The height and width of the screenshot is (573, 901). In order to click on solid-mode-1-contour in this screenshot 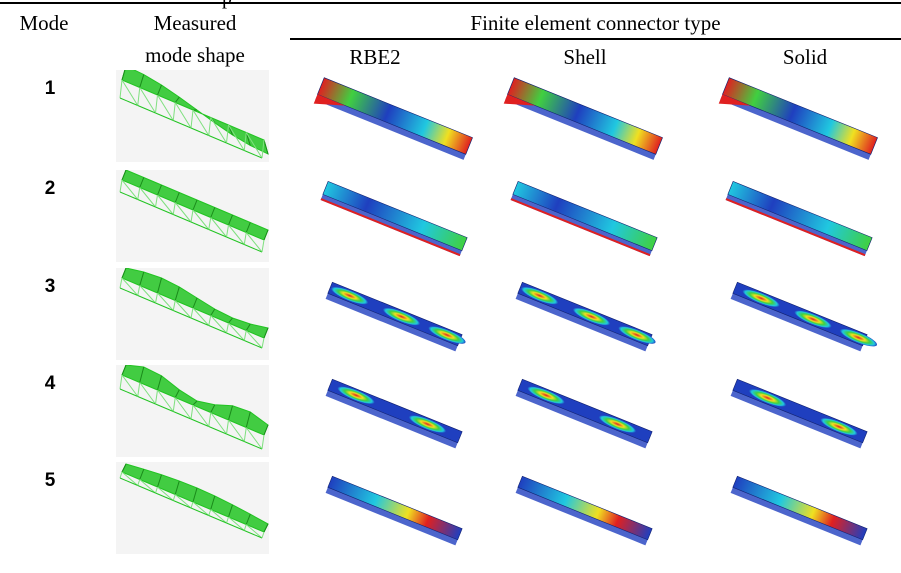, I will do `click(800, 116)`.